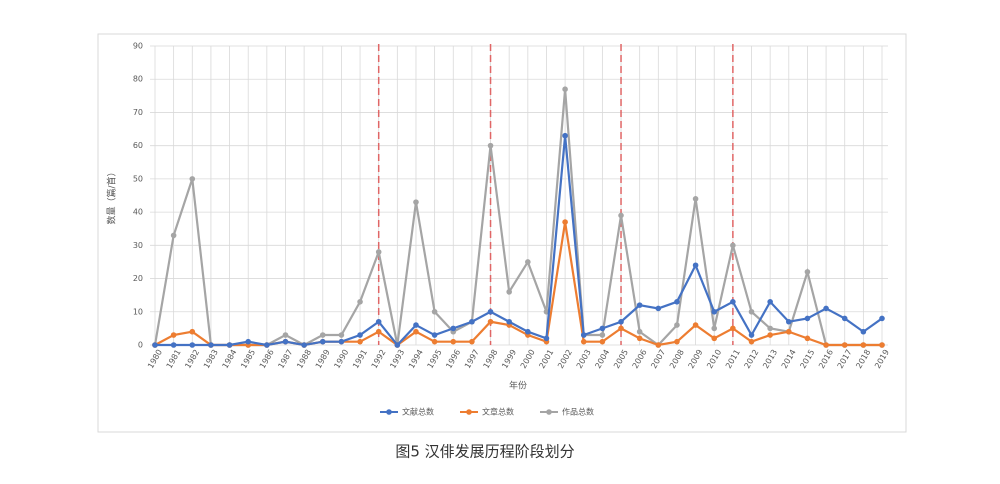 Image resolution: width=1000 pixels, height=484 pixels. I want to click on y-tick-label: 90, so click(138, 46).